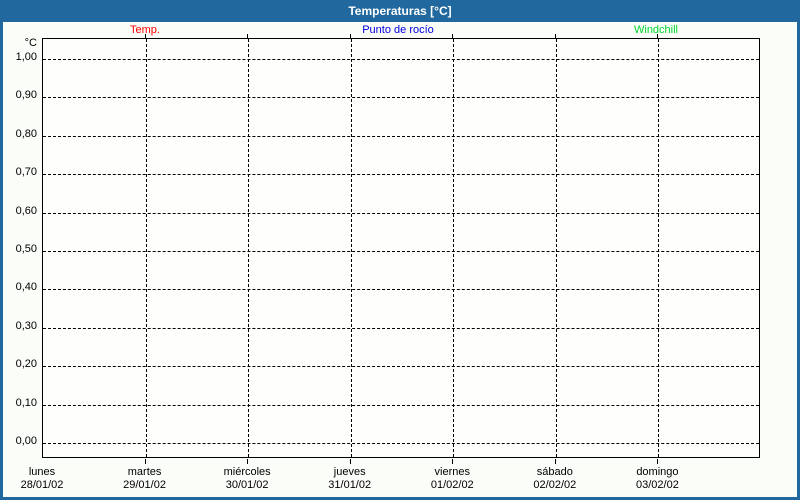 The image size is (800, 500). Describe the element at coordinates (26, 249) in the screenshot. I see `y-tick-label: 0,50` at that location.